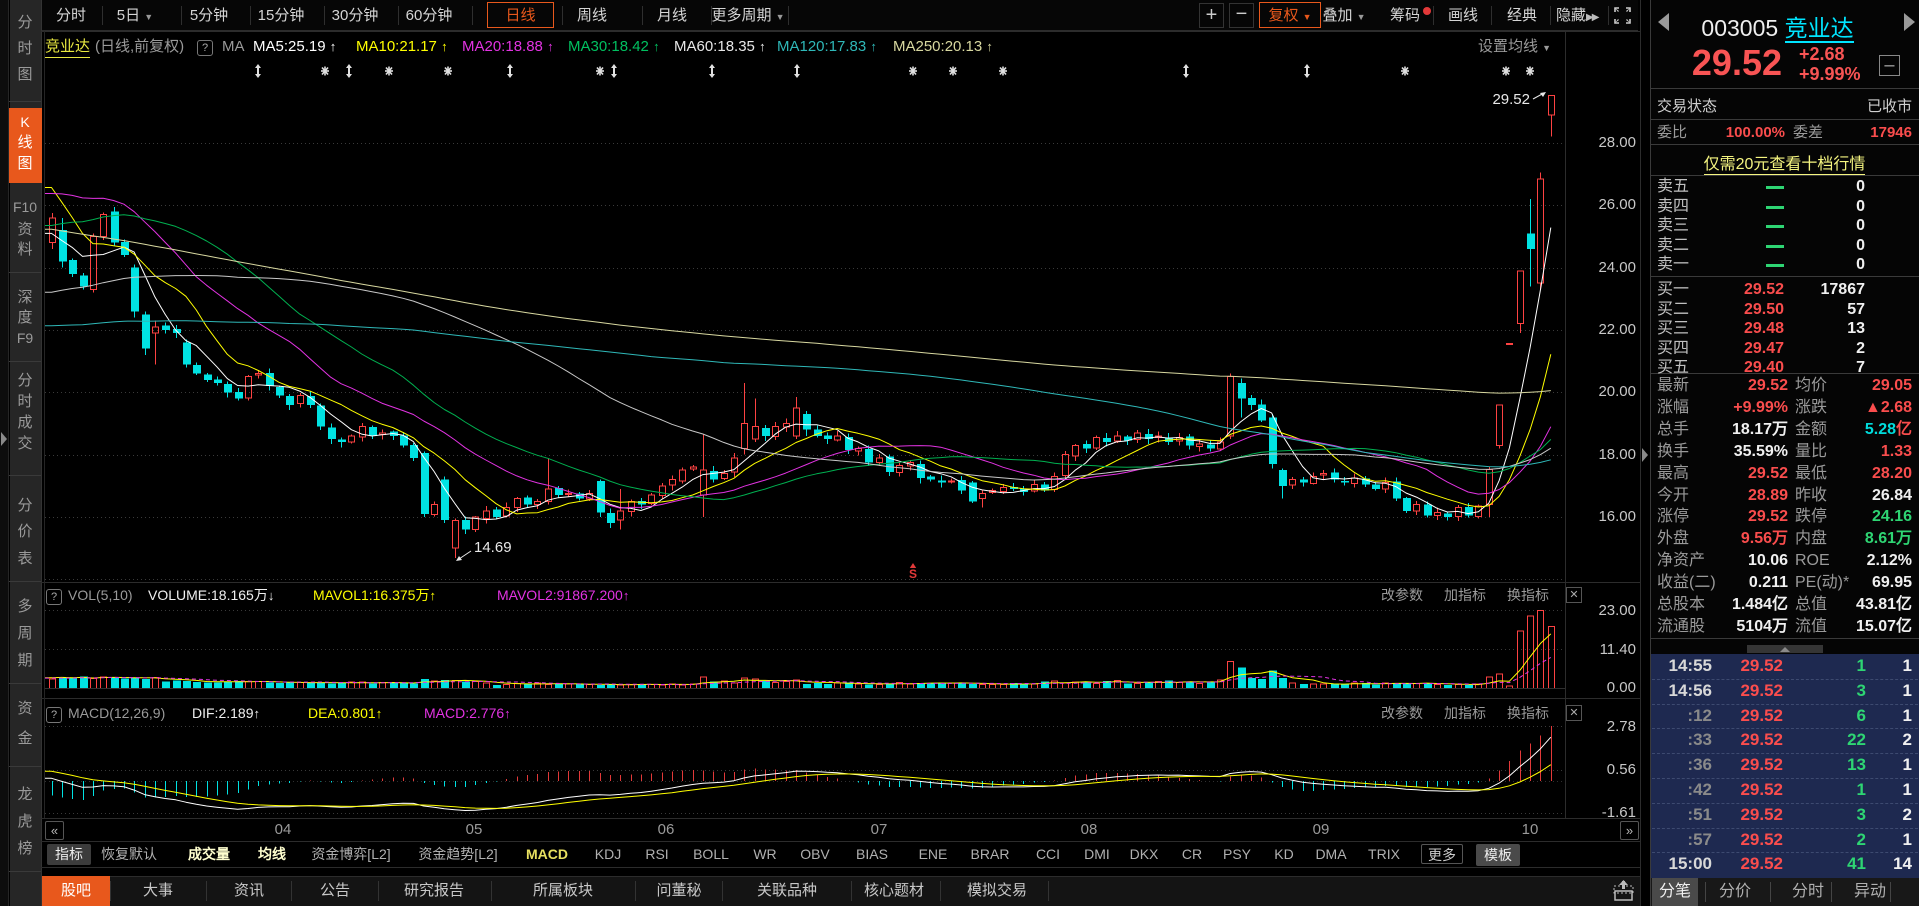 This screenshot has height=906, width=1919. I want to click on svg-text: 29.52, so click(1511, 99).